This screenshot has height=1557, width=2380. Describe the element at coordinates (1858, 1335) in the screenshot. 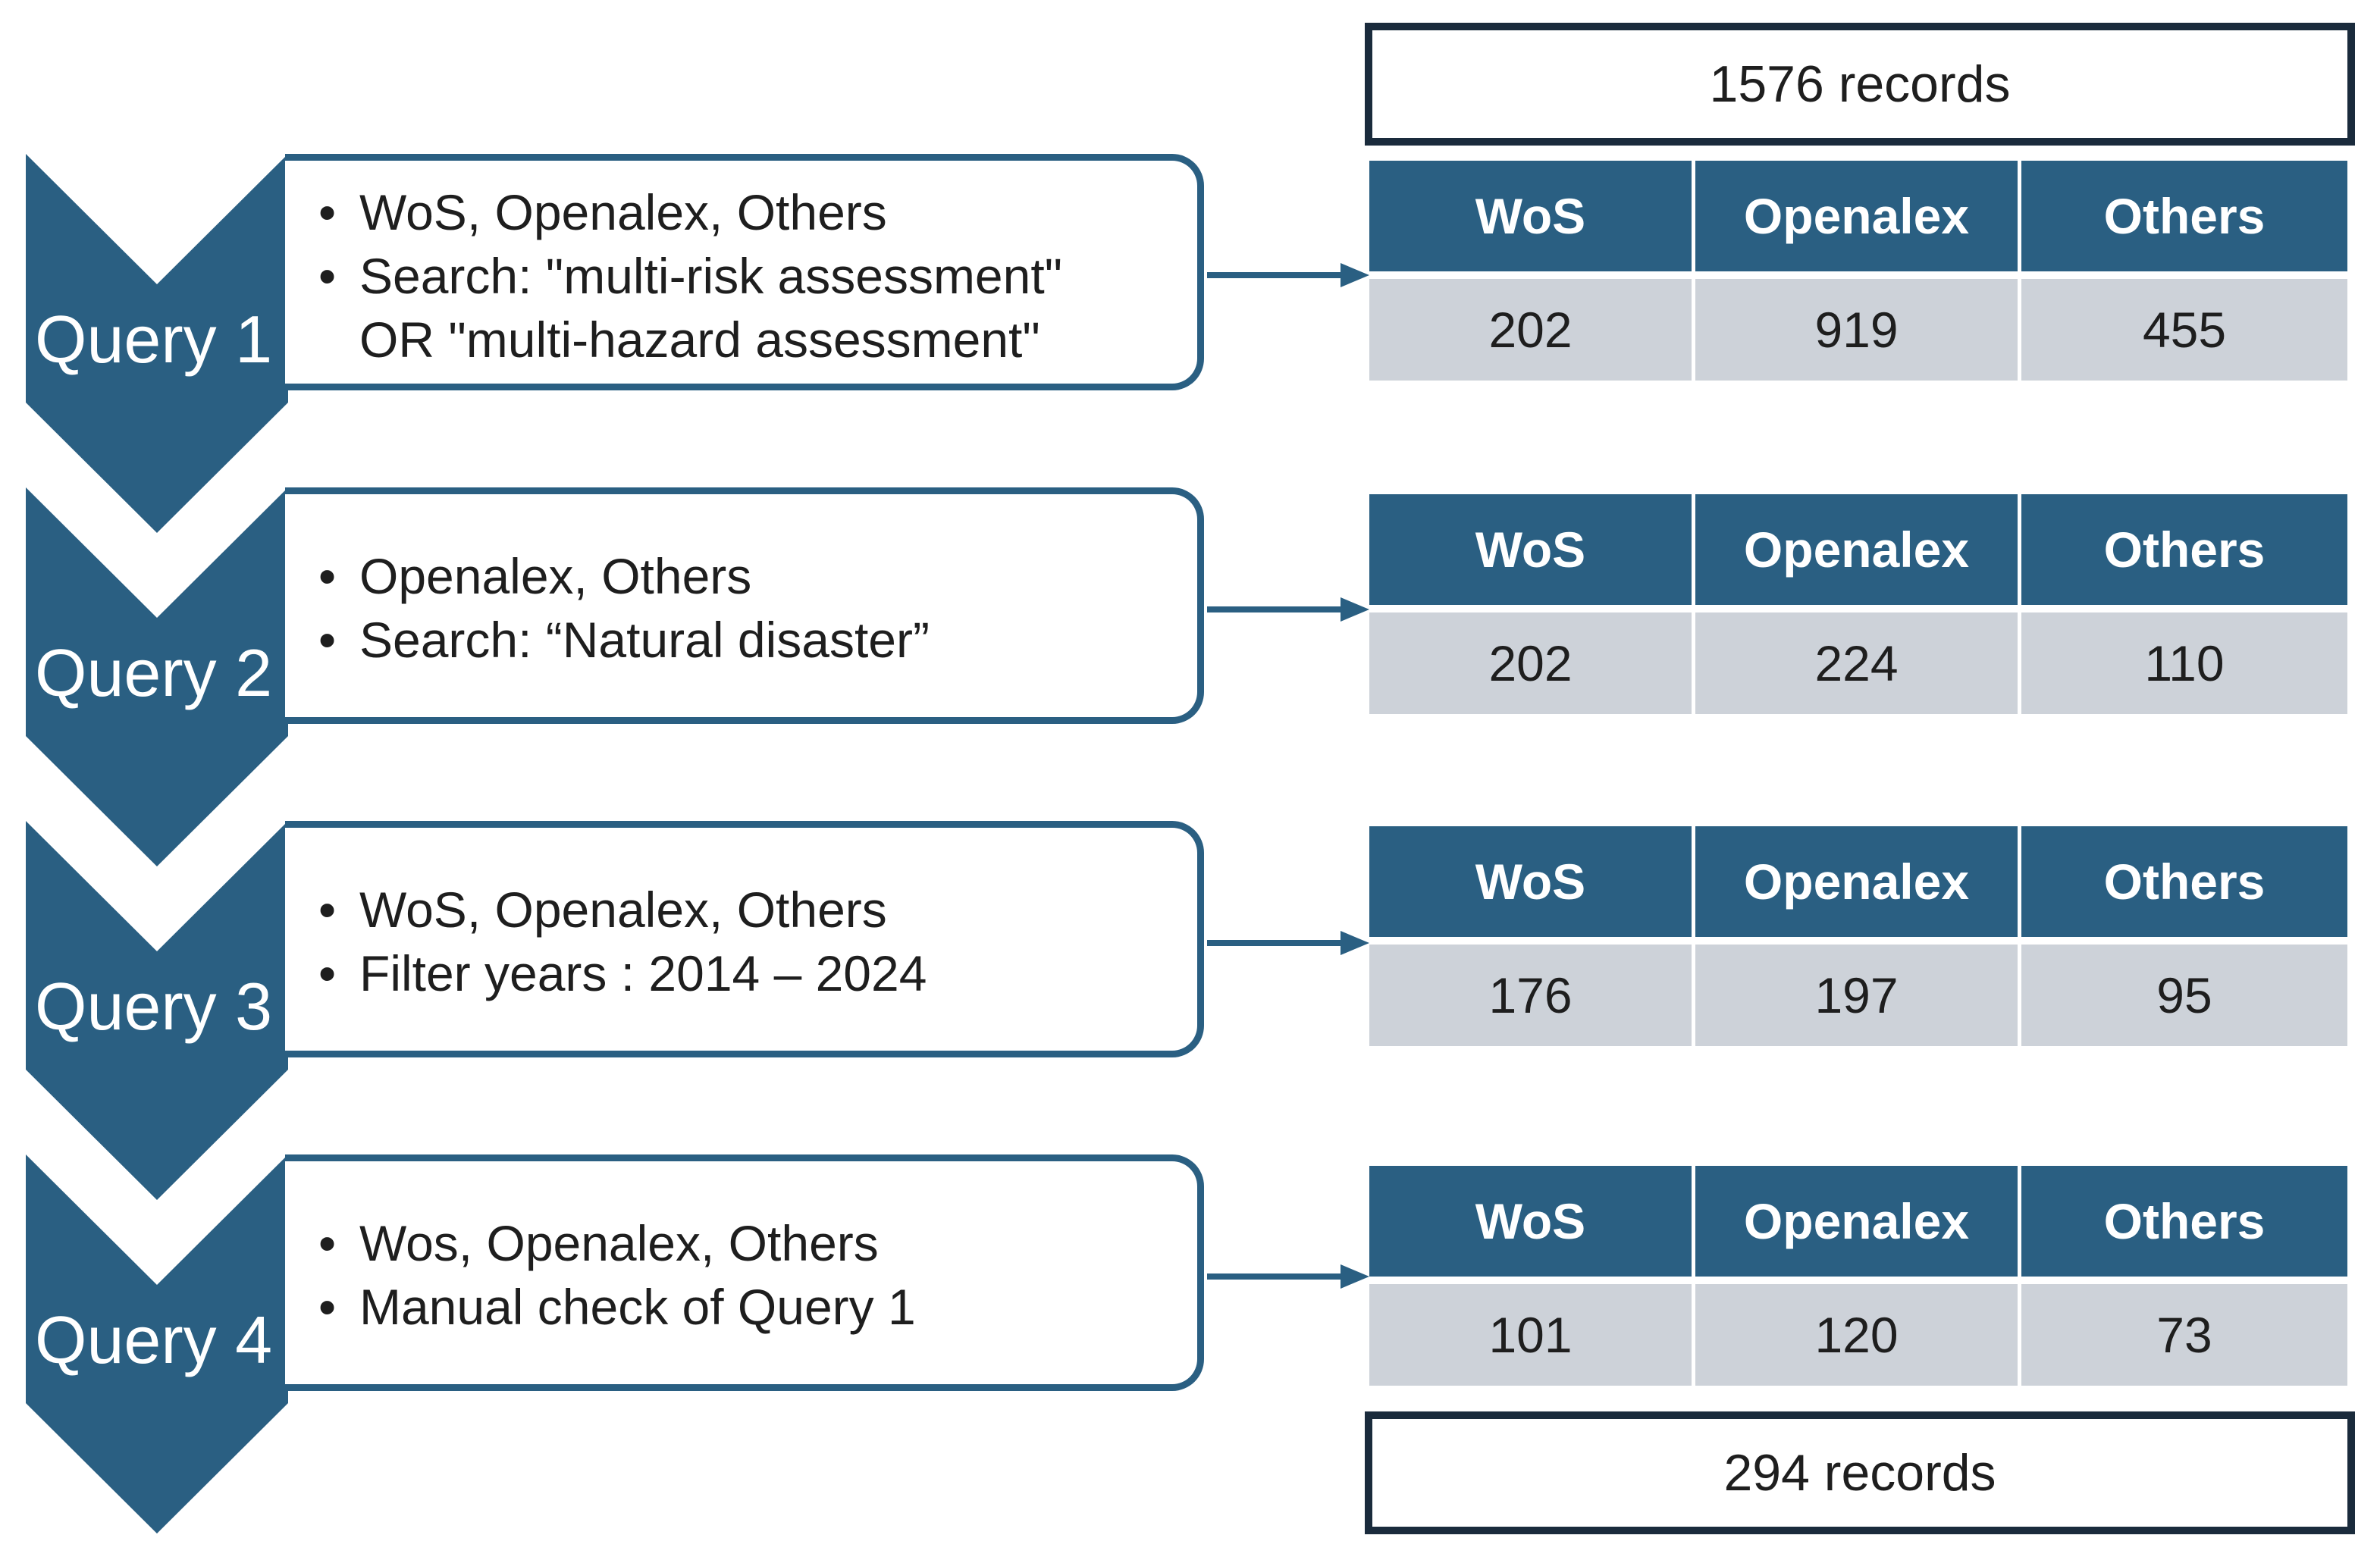

I see `value-openalex: 120` at that location.